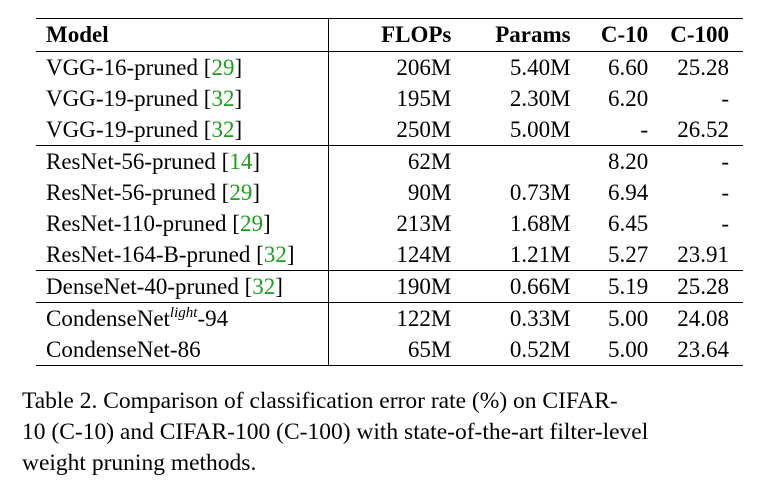 The height and width of the screenshot is (494, 778). What do you see at coordinates (139, 463) in the screenshot?
I see `caption-line: weight pruning methods.` at bounding box center [139, 463].